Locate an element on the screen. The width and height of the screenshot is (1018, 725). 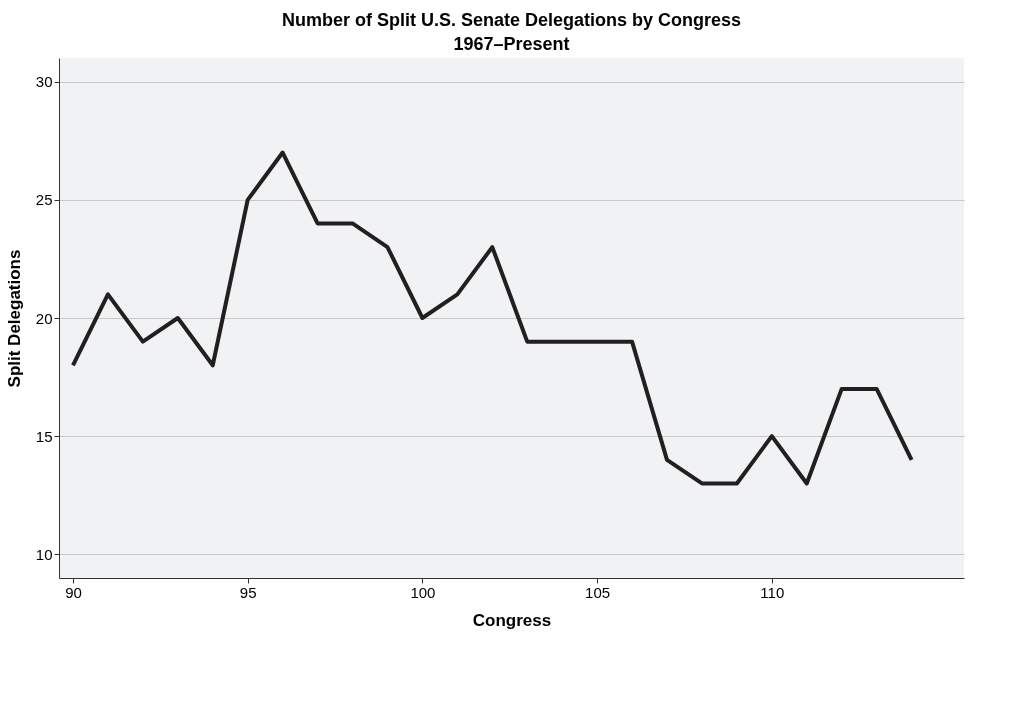
chart-title: Number of Split U.S. Senate Delegations by Congress is located at coordinates (511, 20).